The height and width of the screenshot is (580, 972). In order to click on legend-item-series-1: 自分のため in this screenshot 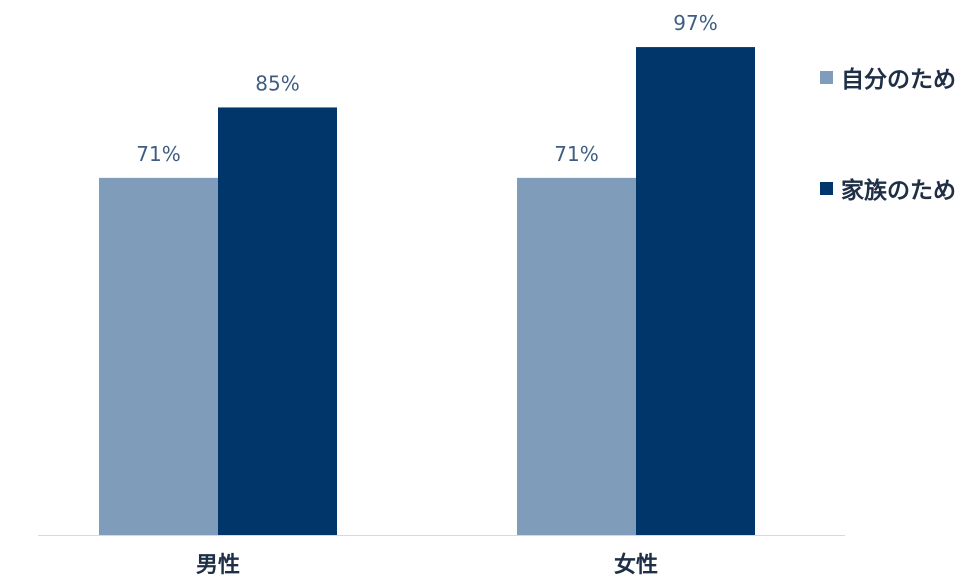, I will do `click(888, 77)`.